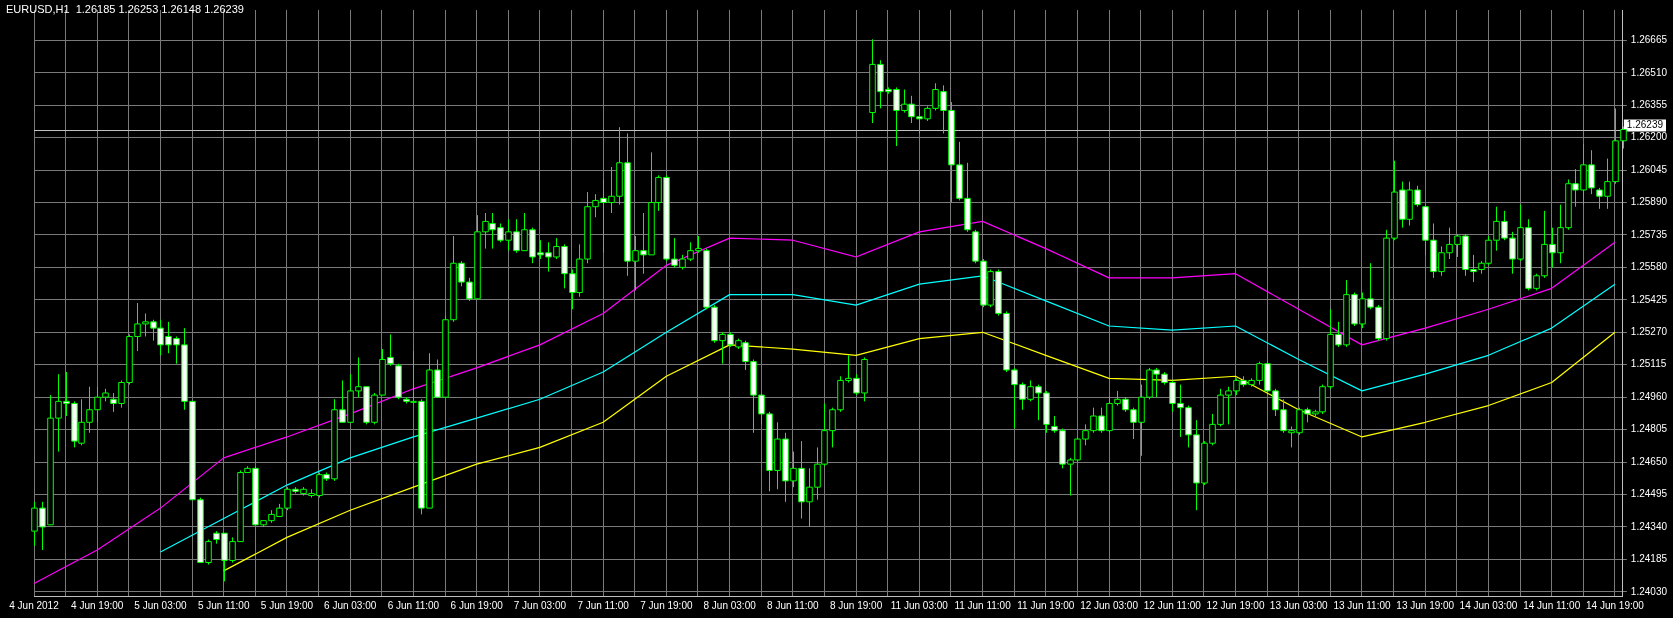  Describe the element at coordinates (34, 605) in the screenshot. I see `x-tick-label: 4 Jun 2012` at that location.